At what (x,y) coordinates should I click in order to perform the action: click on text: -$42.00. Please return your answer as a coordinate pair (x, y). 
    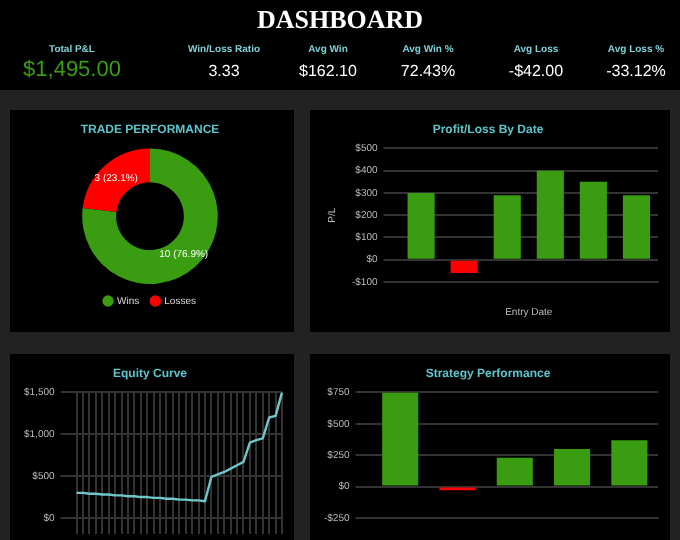
    Looking at the image, I should click on (536, 71).